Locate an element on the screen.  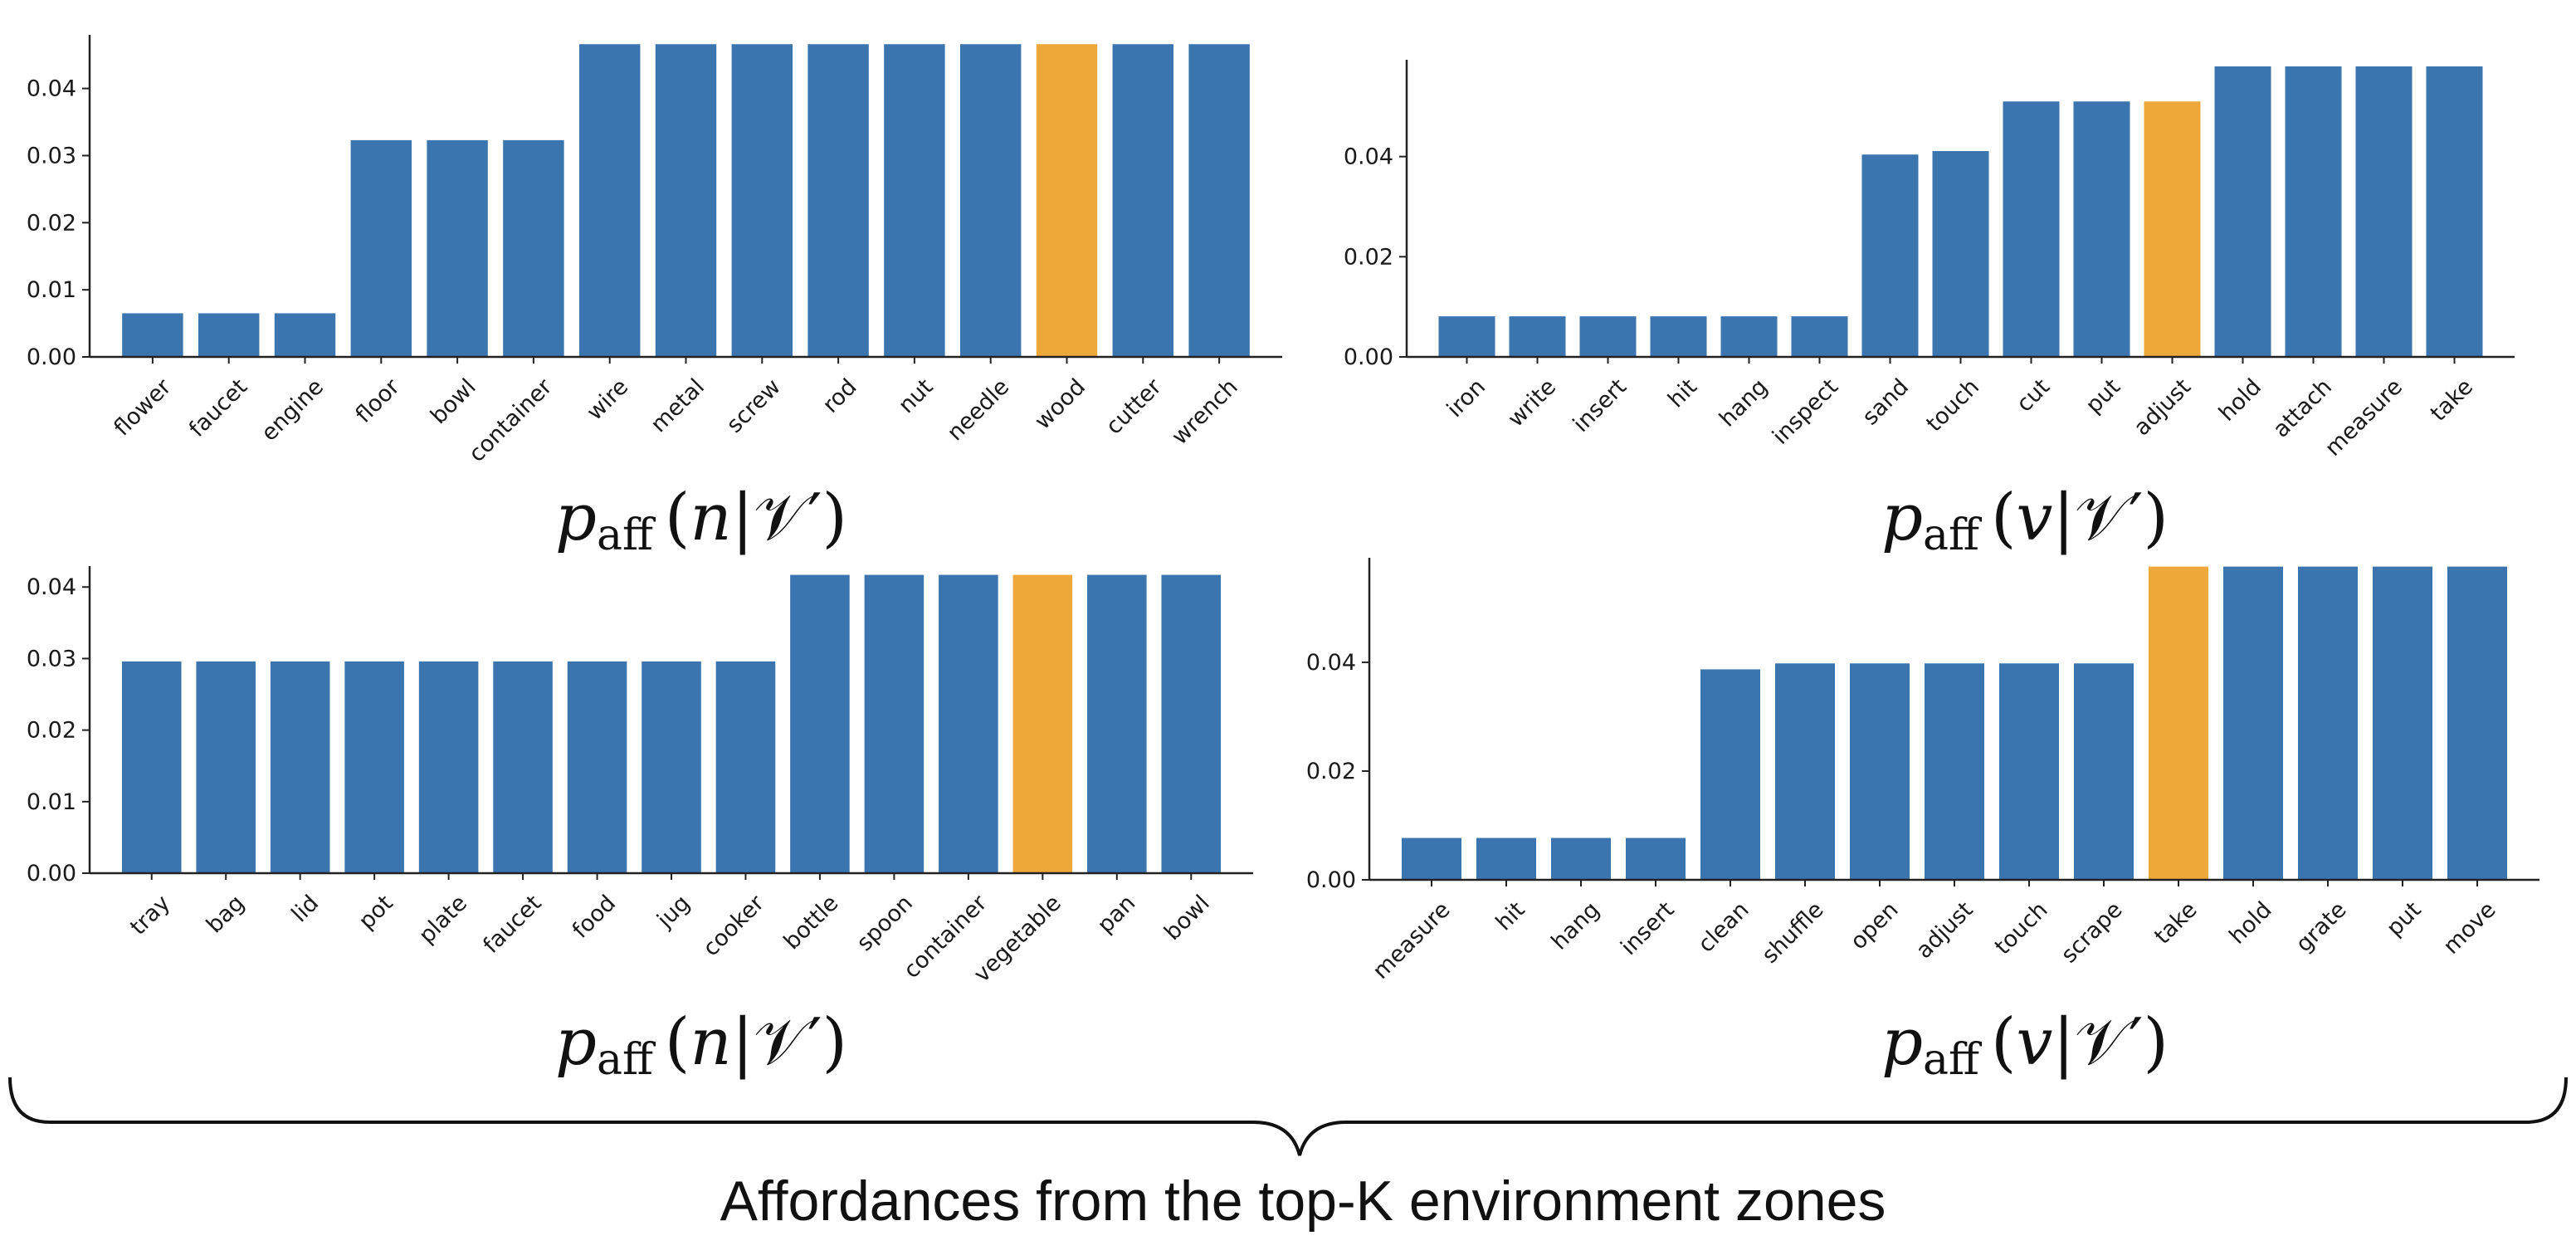
ytick-label-verb-bottom: 0.02 is located at coordinates (1331, 772).